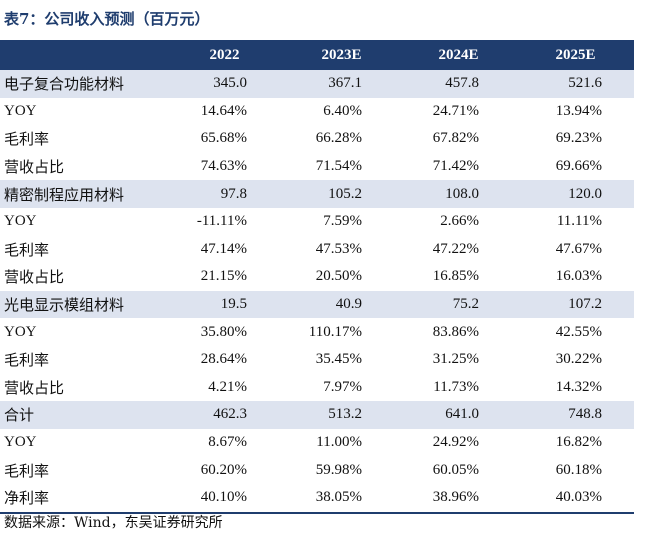  I want to click on value-cell: 35.45%, so click(338, 359).